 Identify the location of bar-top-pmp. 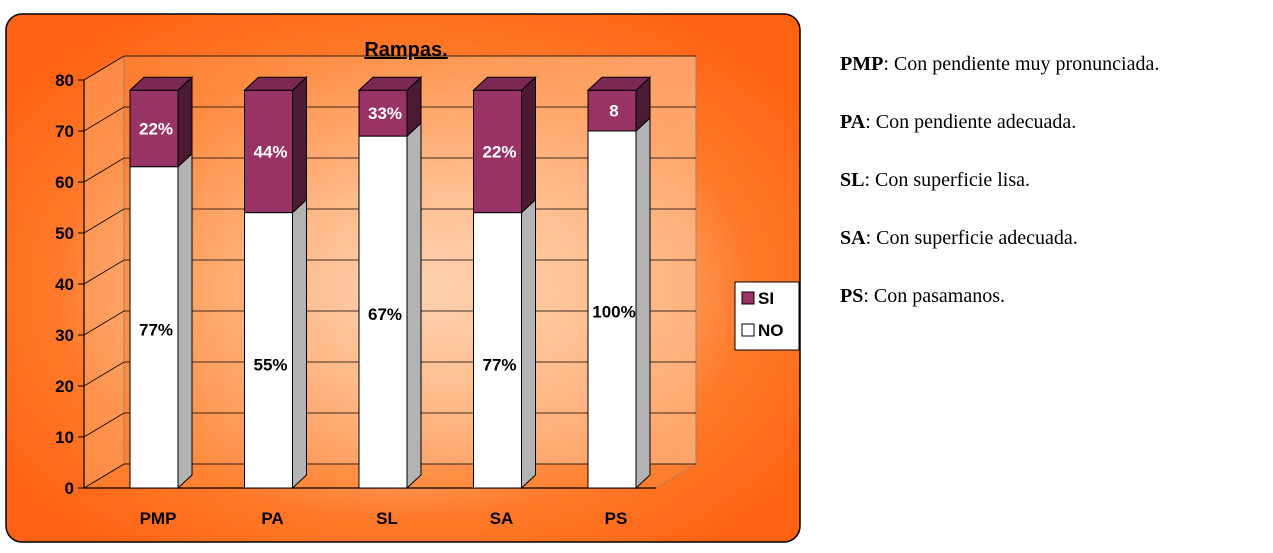
(161, 83).